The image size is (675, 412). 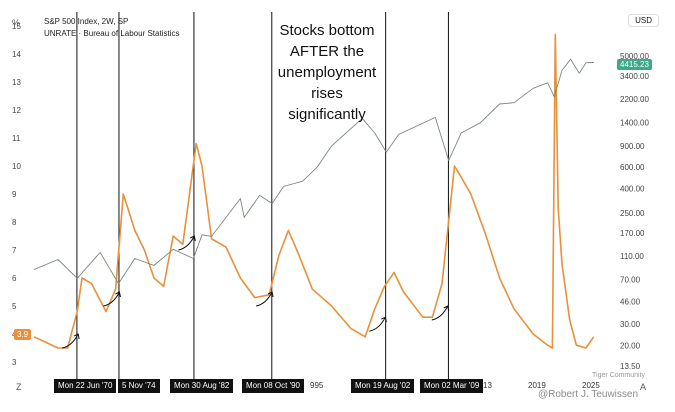 What do you see at coordinates (591, 385) in the screenshot?
I see `x-axis-tick-label: 2025` at bounding box center [591, 385].